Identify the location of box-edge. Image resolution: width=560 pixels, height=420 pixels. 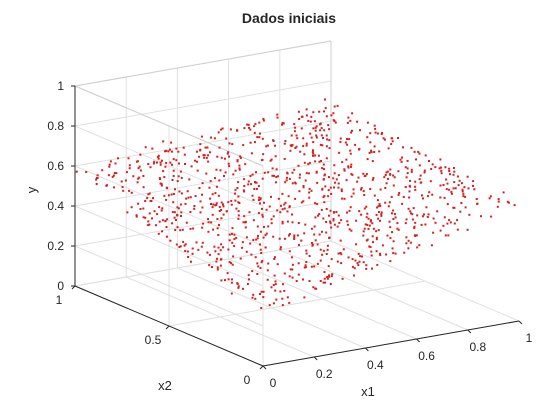
(203, 63).